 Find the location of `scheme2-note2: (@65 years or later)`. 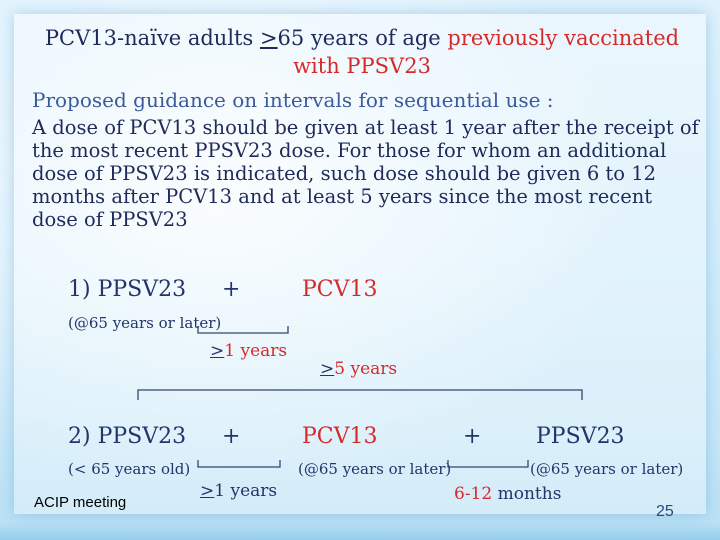

scheme2-note2: (@65 years or later) is located at coordinates (375, 469).